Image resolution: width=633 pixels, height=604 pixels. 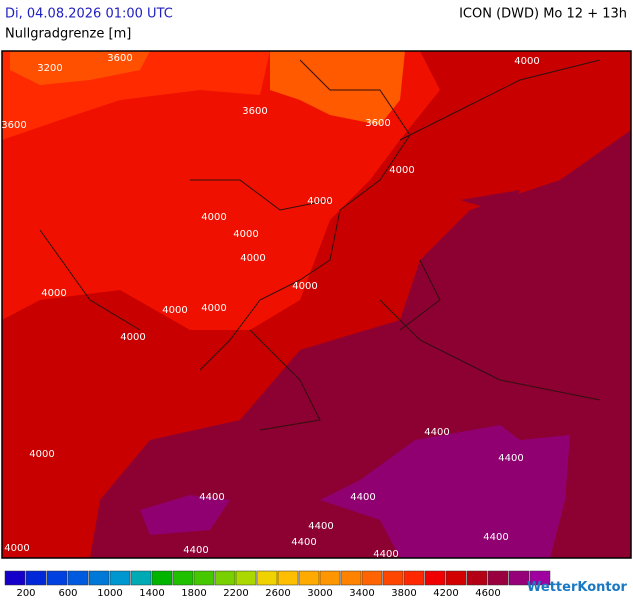 I want to click on legend-label: 3000, so click(x=319, y=593).